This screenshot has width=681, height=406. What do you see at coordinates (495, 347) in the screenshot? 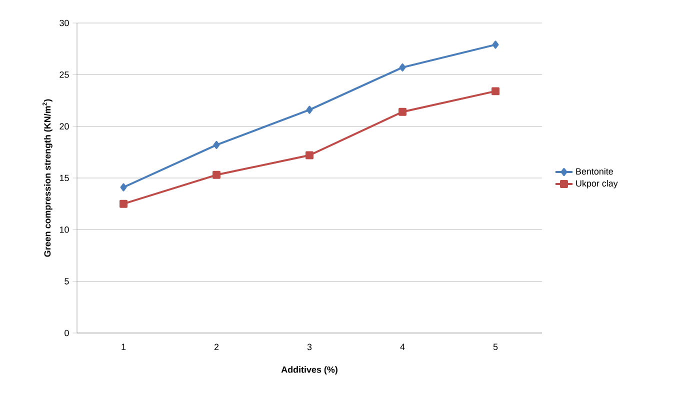
I see `x-tick-label: 5` at bounding box center [495, 347].